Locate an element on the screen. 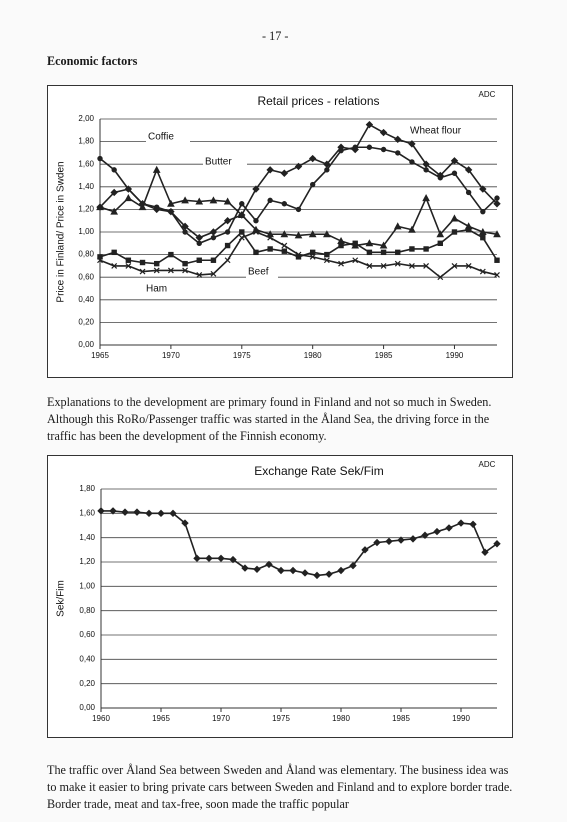  y-axis-label: Sek/Fim is located at coordinates (61, 598).